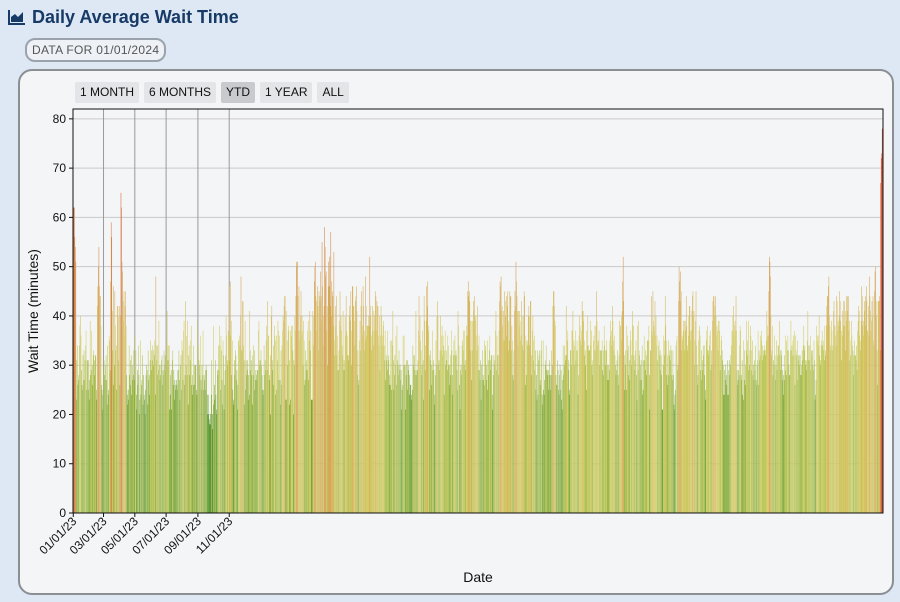  What do you see at coordinates (333, 92) in the screenshot?
I see `range-all-button: ALL` at bounding box center [333, 92].